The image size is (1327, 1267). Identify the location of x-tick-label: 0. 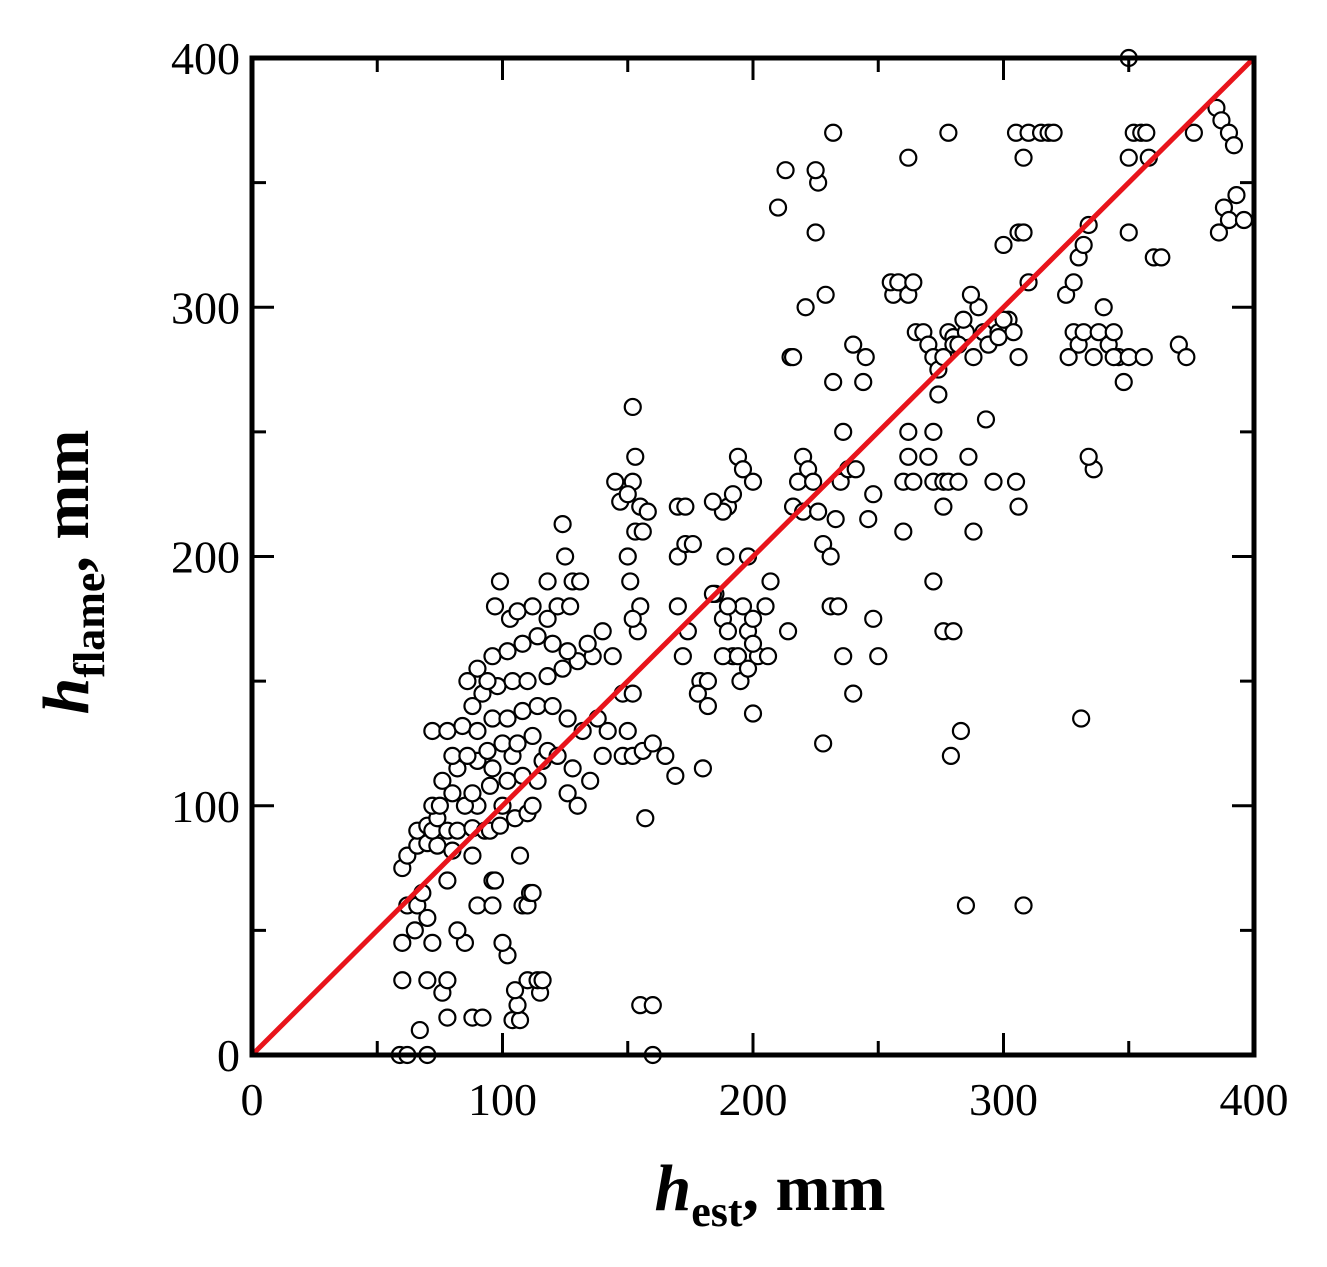
(252, 1099).